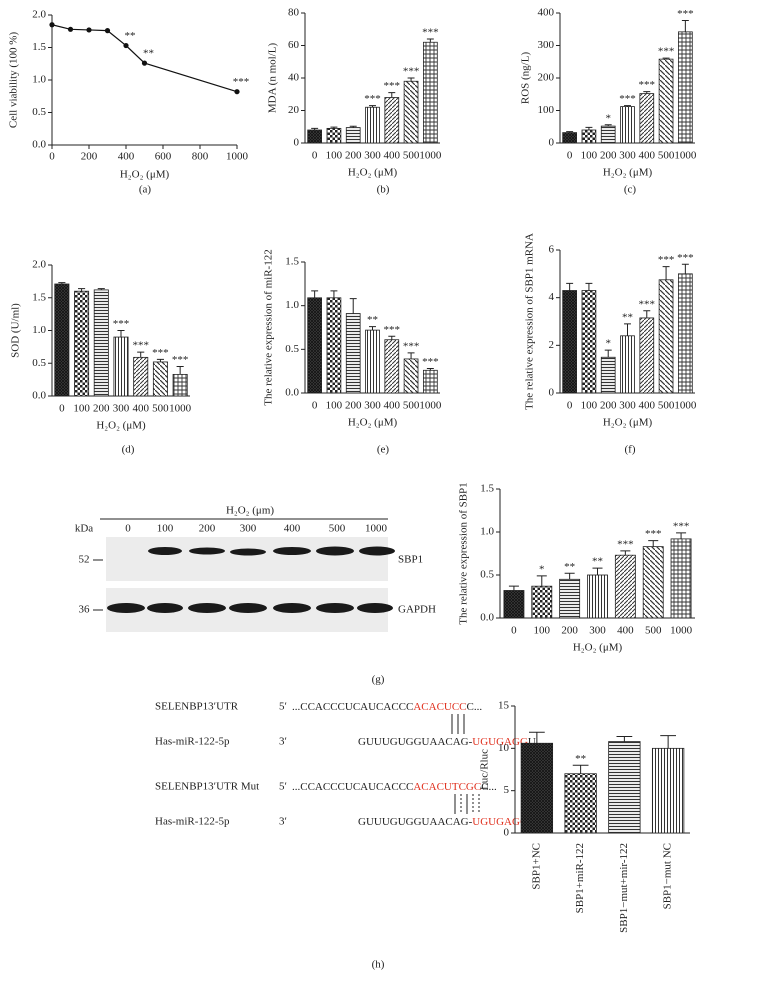 This screenshot has width=760, height=997. What do you see at coordinates (378, 965) in the screenshot?
I see `panel-label: (h)` at bounding box center [378, 965].